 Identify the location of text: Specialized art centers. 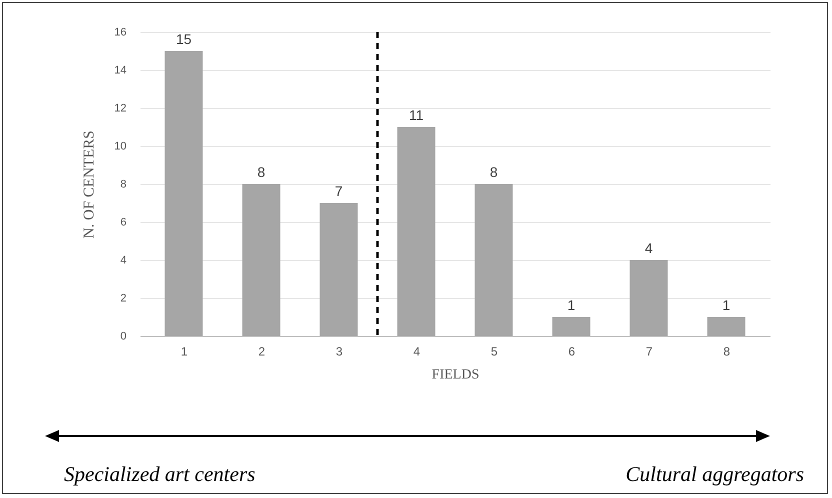
(160, 474).